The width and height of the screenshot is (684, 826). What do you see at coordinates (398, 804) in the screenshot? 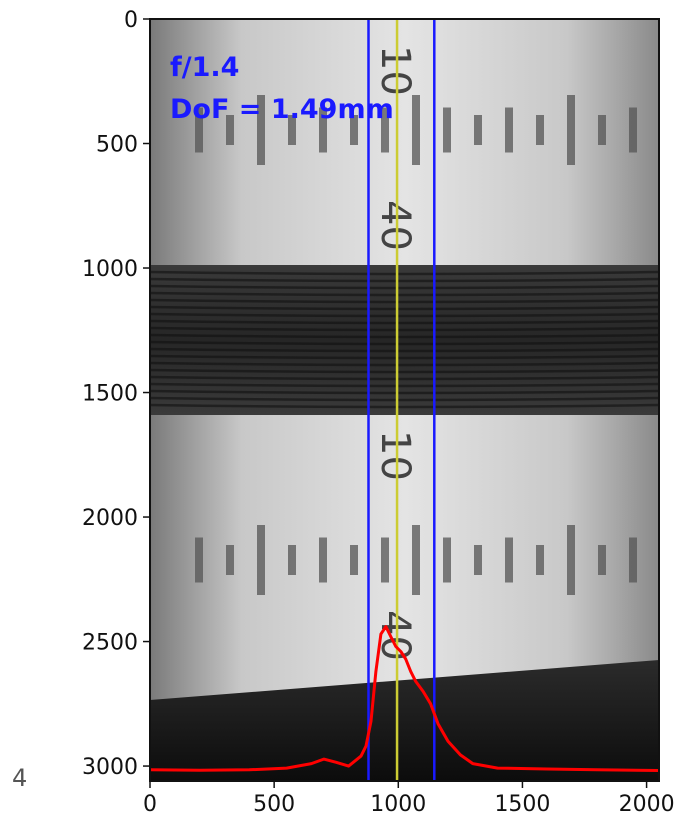
I see `x-tick-label: 1000` at bounding box center [398, 804].